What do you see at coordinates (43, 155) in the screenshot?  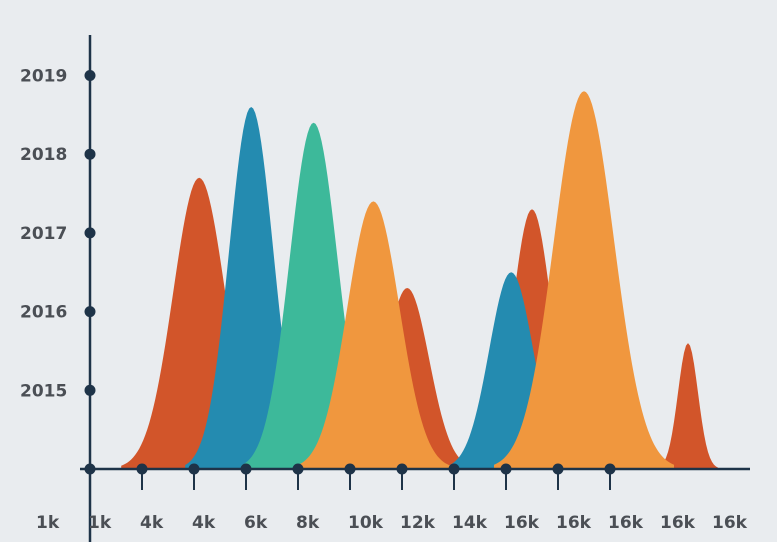 I see `y-tick-label-2018: 2018` at bounding box center [43, 155].